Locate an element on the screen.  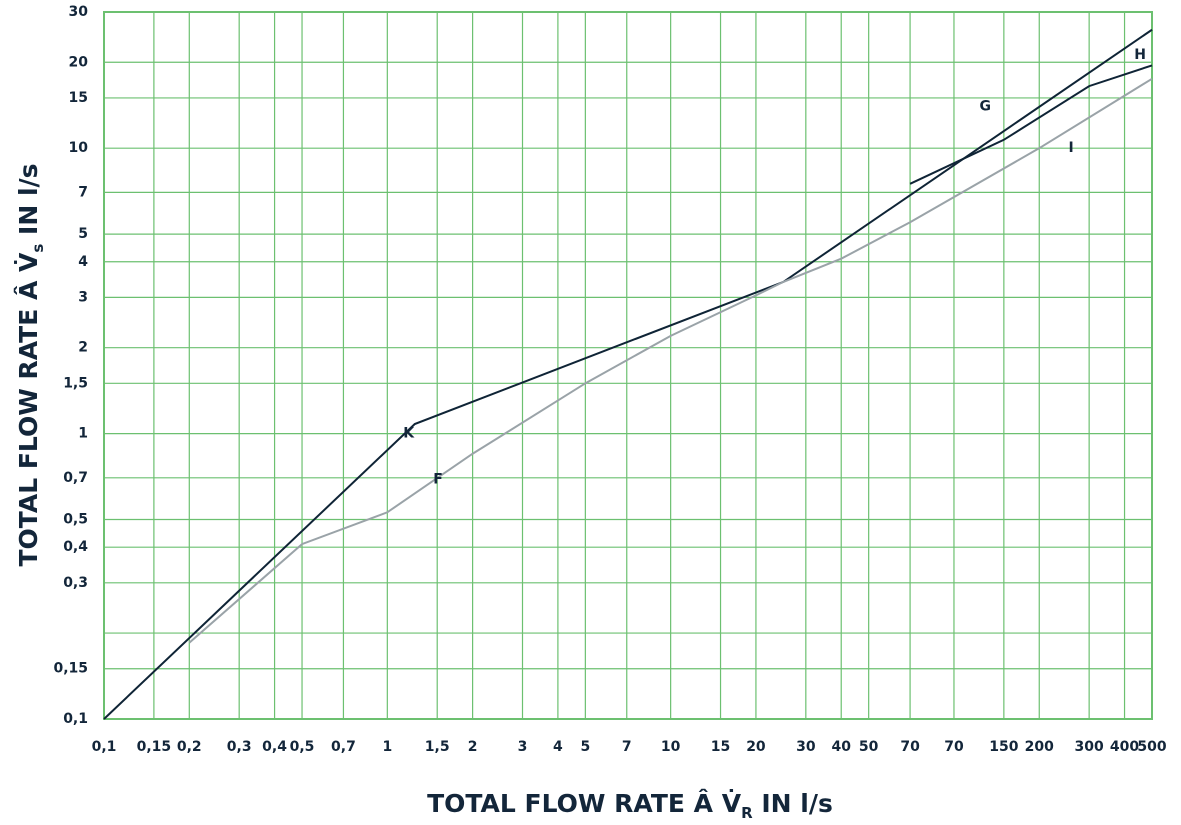
y-tick-label: 10 is located at coordinates (79, 148).